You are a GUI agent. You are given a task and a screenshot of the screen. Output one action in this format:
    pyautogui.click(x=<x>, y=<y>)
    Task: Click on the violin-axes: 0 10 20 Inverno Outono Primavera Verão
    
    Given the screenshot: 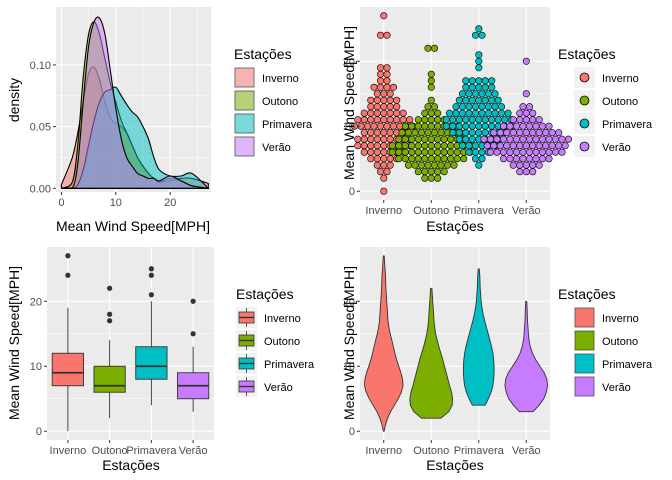 What is the action you would take?
    pyautogui.click(x=442, y=376)
    